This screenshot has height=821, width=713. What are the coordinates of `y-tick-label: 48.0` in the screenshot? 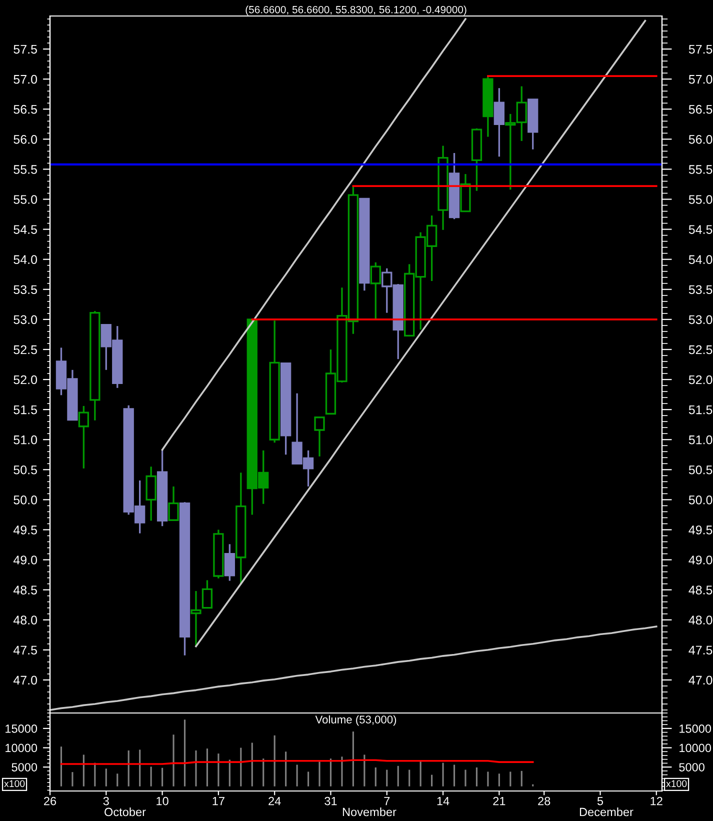 It's located at (25, 620).